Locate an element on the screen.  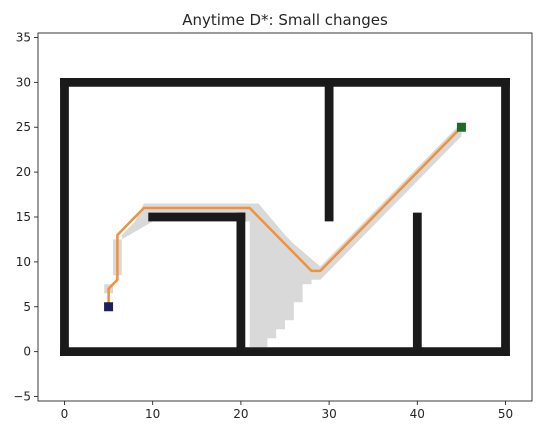
y-axis: −5 0 5 10 15 20 25 30 35 is located at coordinates (25, 217).